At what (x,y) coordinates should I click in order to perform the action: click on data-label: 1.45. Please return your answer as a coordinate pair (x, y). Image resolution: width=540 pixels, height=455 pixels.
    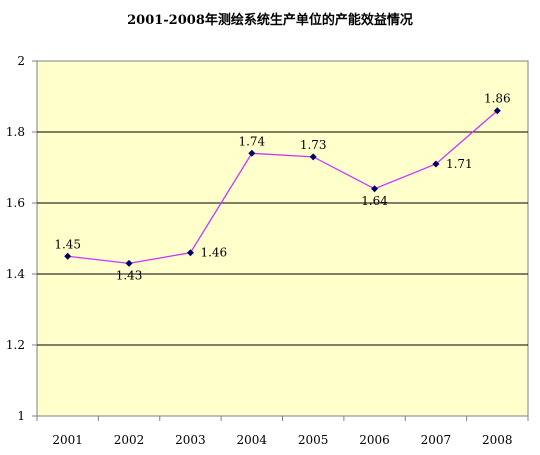
    Looking at the image, I should click on (67, 244).